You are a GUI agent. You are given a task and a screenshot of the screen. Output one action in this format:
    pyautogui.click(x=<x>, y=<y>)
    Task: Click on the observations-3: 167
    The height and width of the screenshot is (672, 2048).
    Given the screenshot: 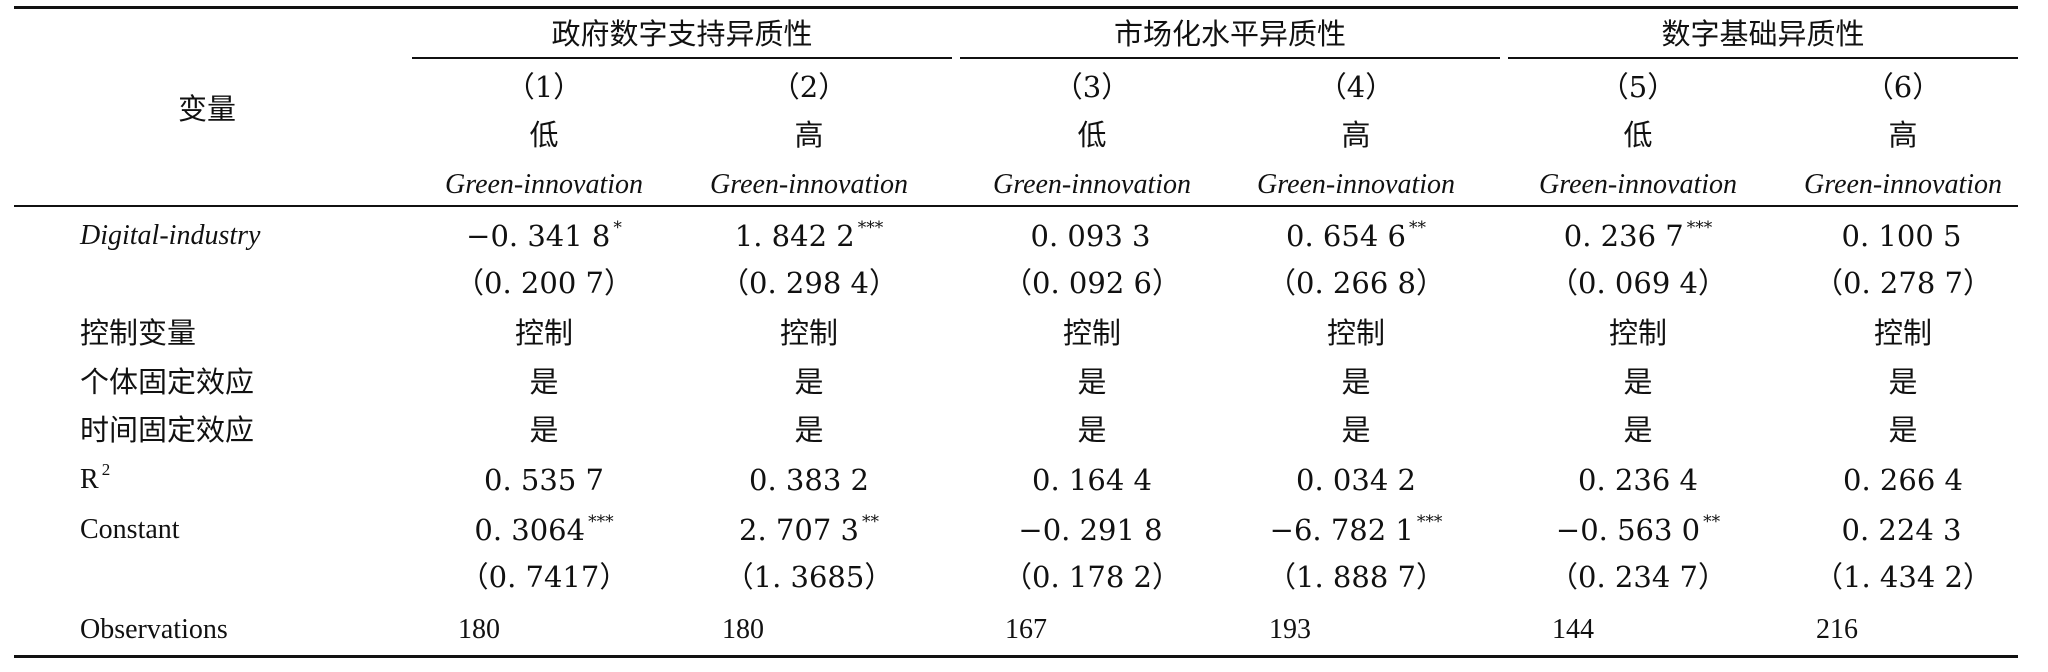 What is the action you would take?
    pyautogui.click(x=1026, y=629)
    